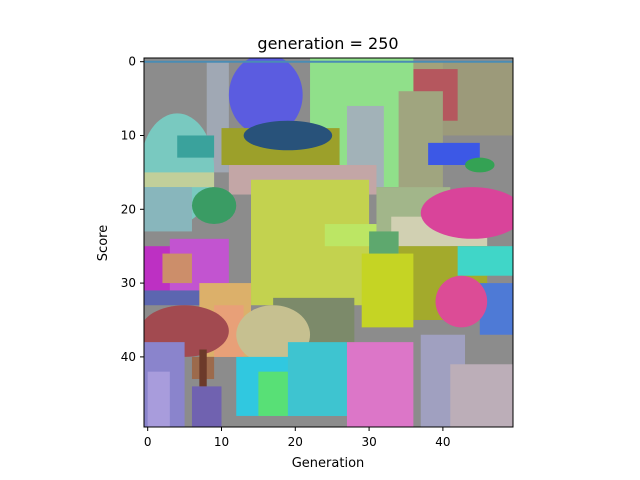 This screenshot has height=480, width=640. I want to click on x-tick-label: 10, so click(221, 442).